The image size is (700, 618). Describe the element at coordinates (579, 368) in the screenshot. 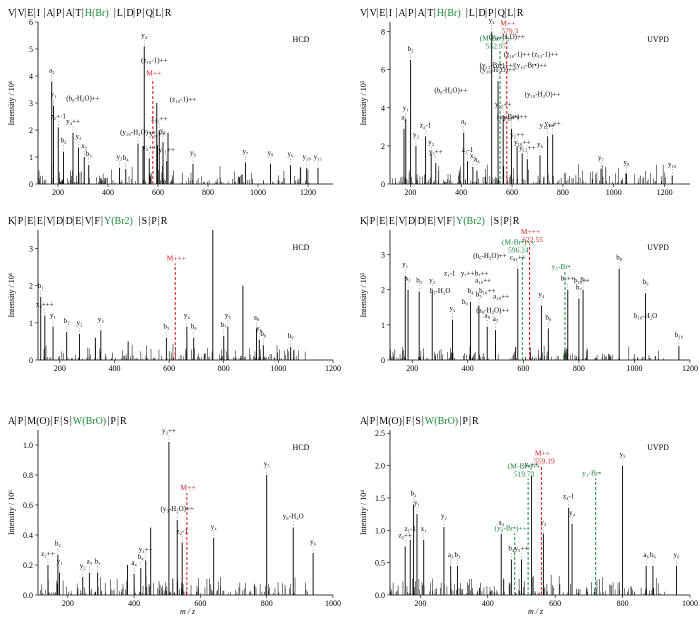

I see `x-tick-label: 800` at that location.